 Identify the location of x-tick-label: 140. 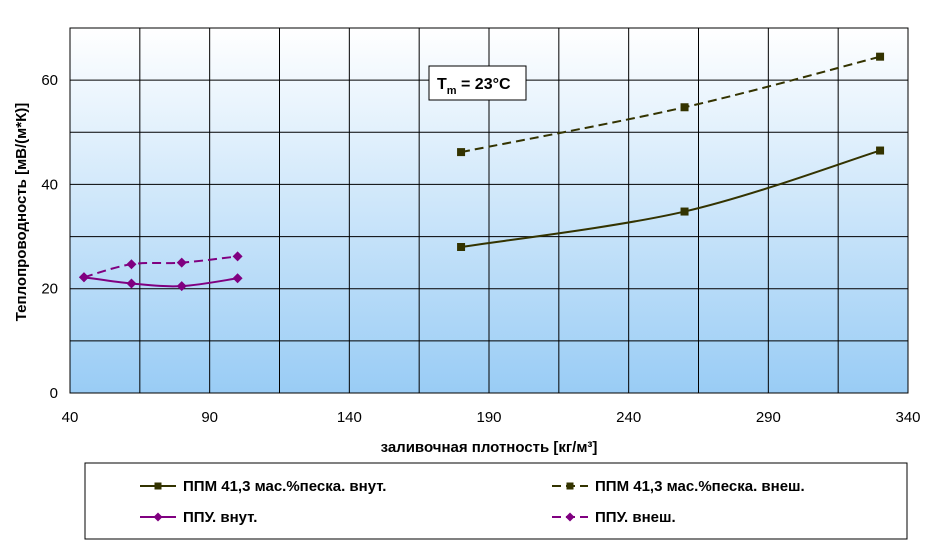
(349, 417).